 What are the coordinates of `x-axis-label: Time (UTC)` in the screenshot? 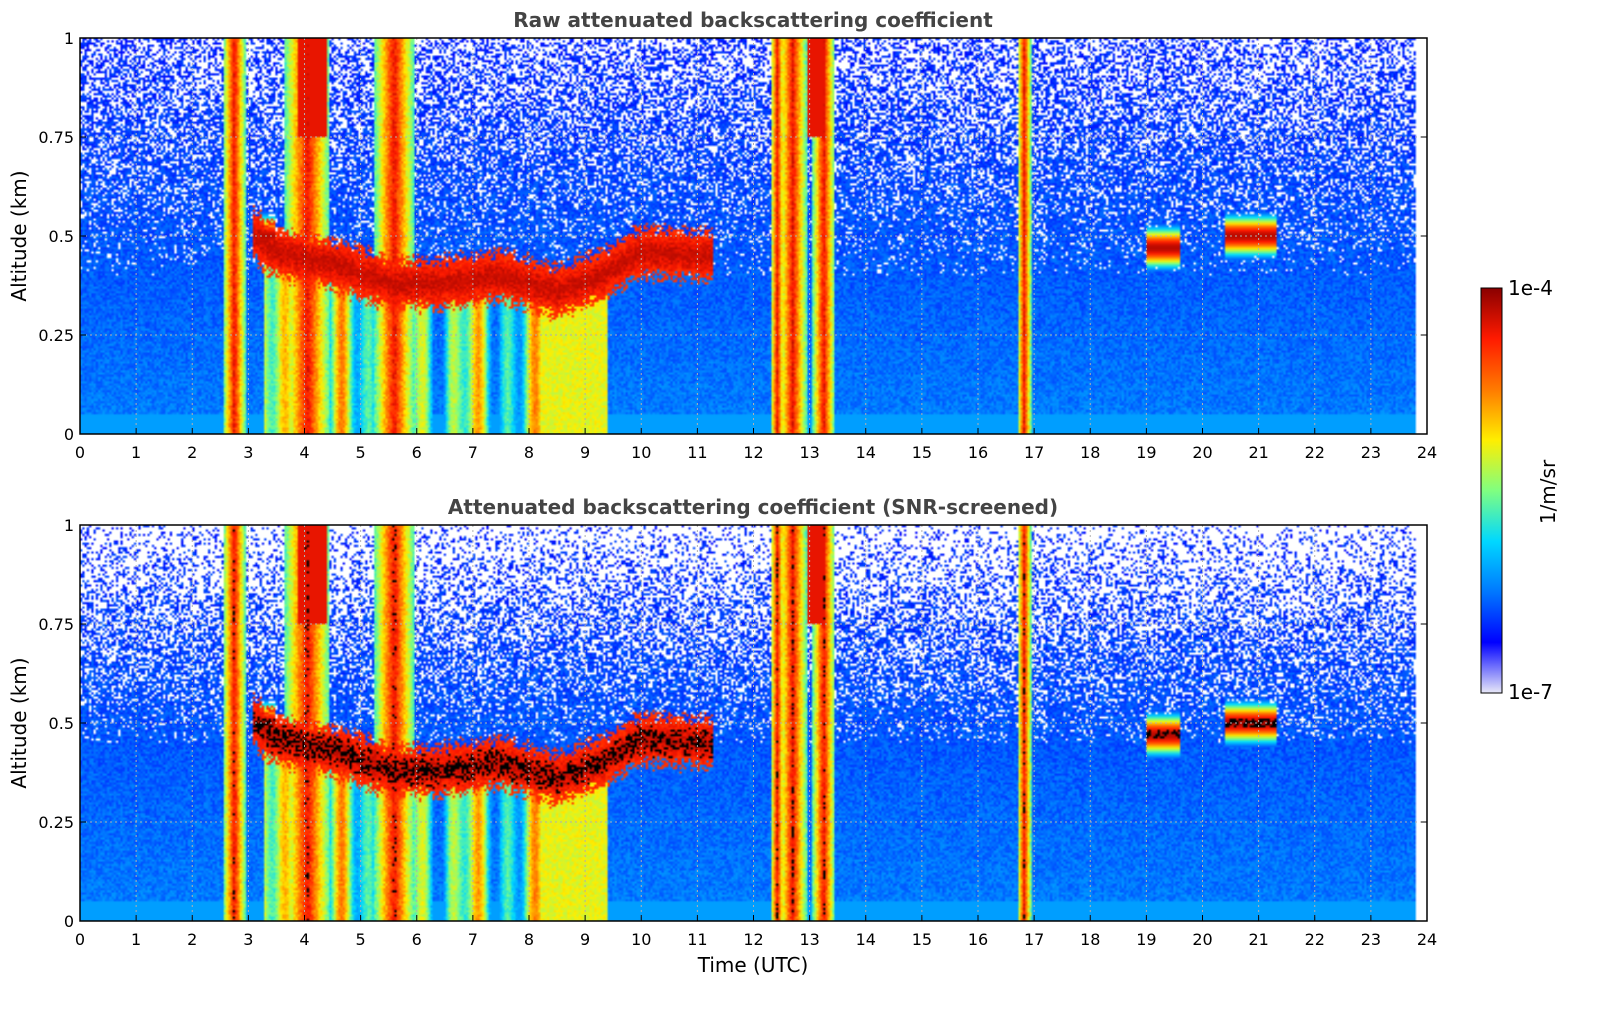 It's located at (753, 965).